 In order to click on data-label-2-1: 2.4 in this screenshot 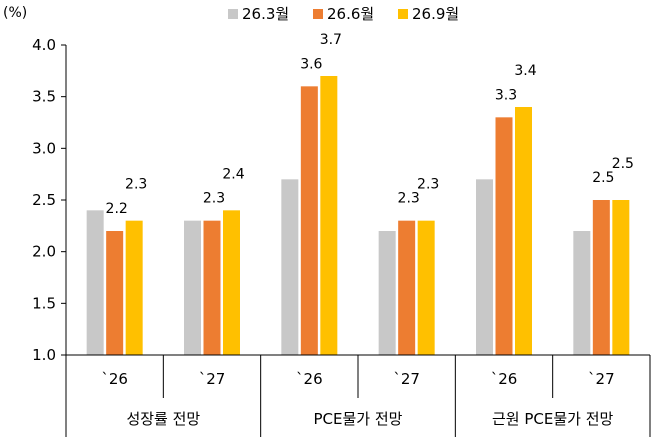, I will do `click(233, 174)`.